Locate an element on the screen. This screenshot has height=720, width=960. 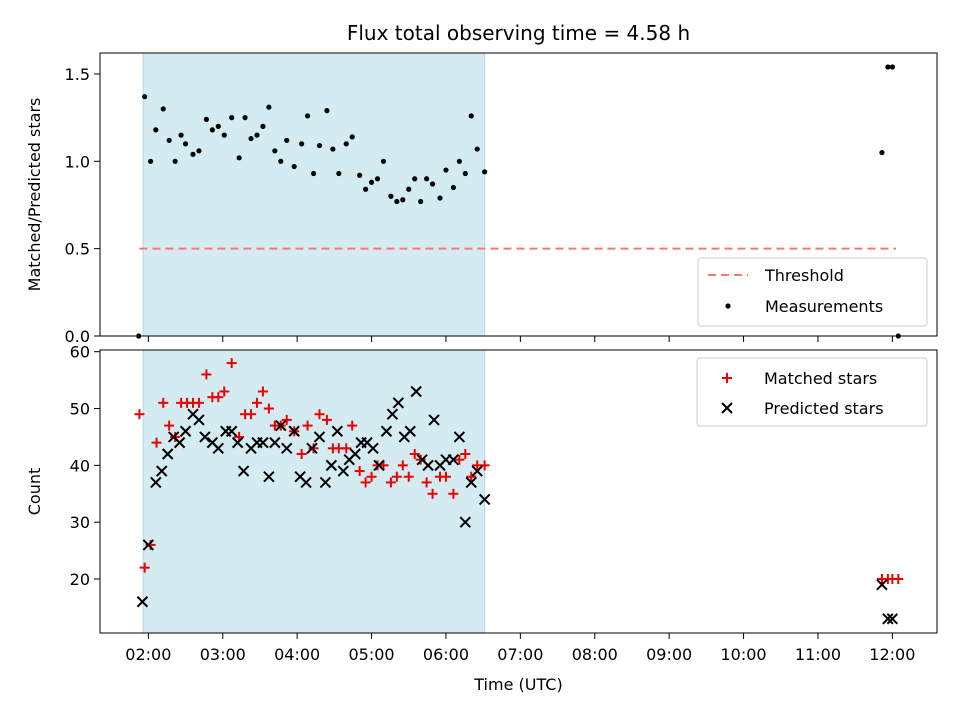
count-legend: Matched stars Predicted stars is located at coordinates (812, 392).